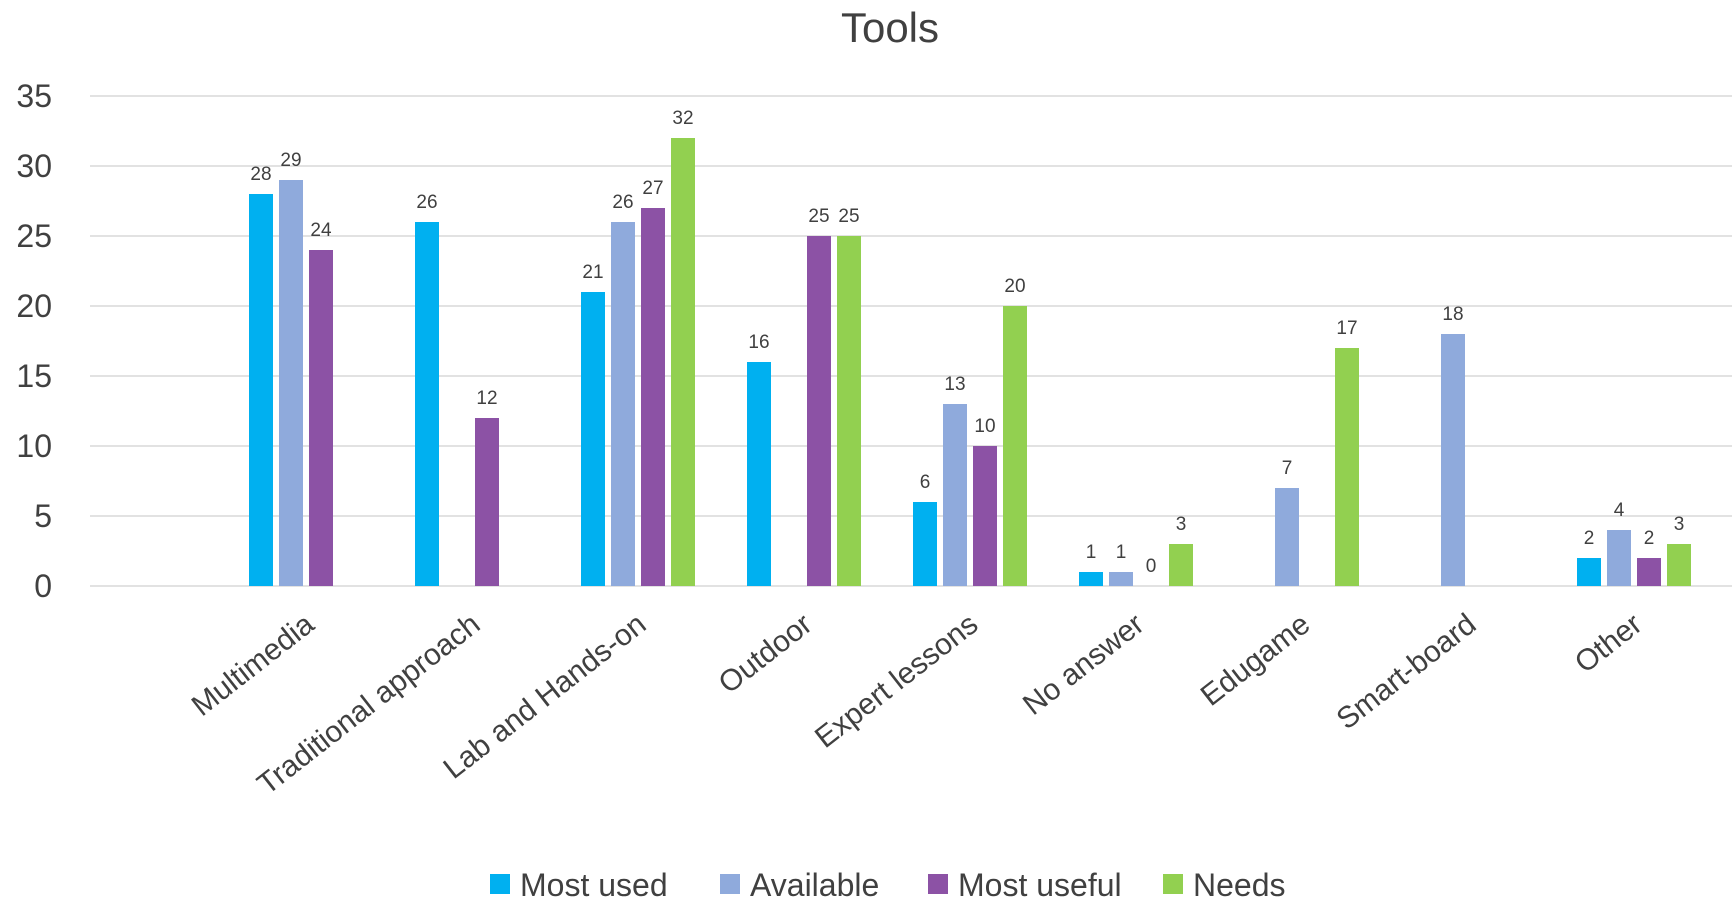 The width and height of the screenshot is (1732, 911). Describe the element at coordinates (1346, 328) in the screenshot. I see `data-label: 17` at that location.